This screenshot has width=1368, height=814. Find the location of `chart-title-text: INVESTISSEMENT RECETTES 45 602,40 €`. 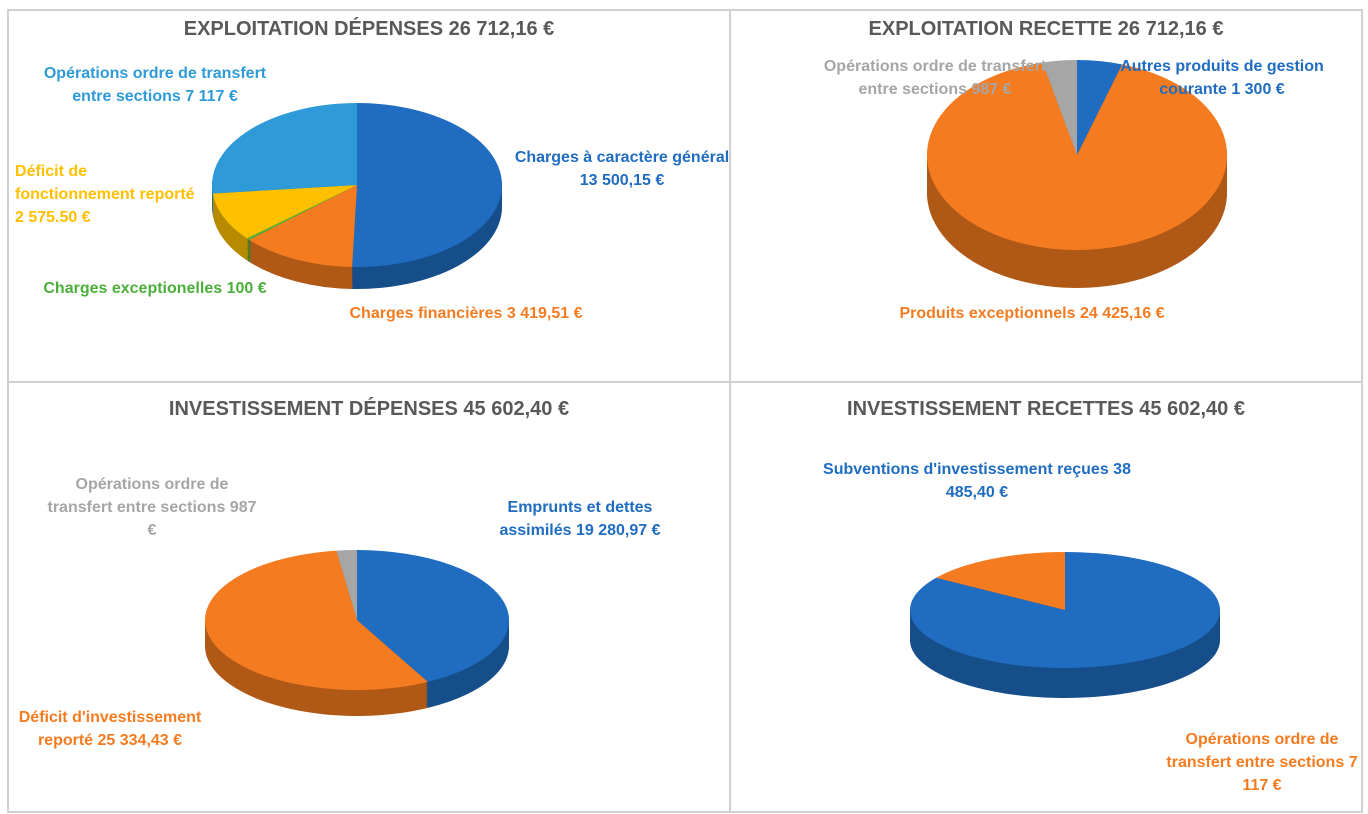

chart-title-text: INVESTISSEMENT RECETTES 45 602,40 € is located at coordinates (1046, 409).